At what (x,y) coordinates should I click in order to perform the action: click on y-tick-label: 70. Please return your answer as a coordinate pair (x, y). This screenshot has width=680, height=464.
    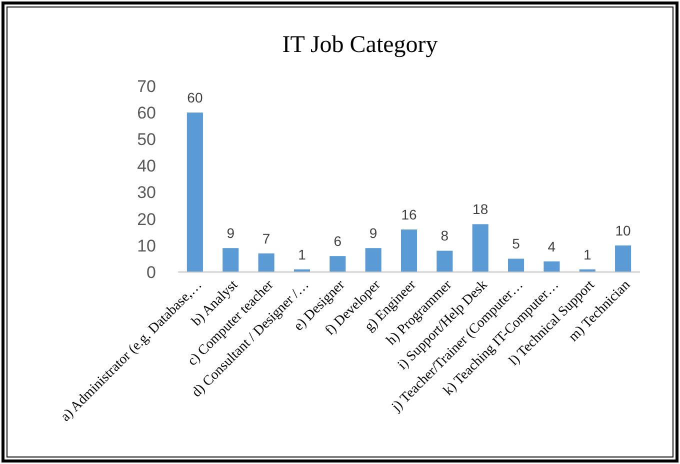
    Looking at the image, I should click on (146, 86).